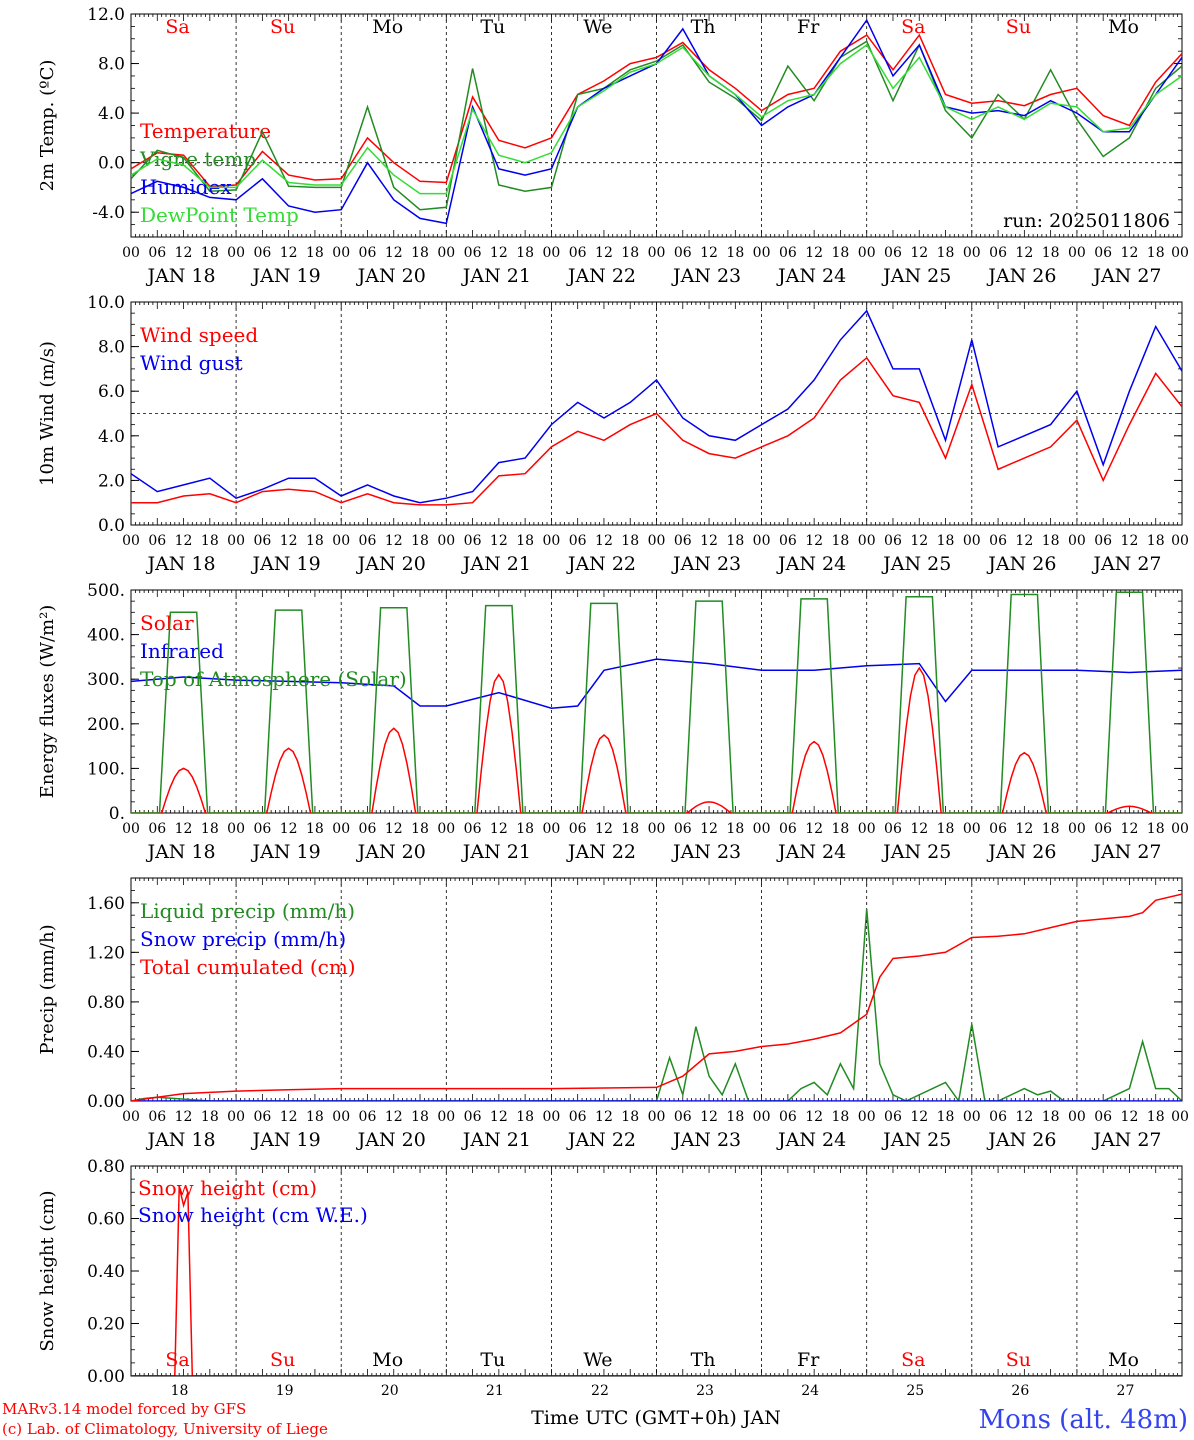 This screenshot has width=1194, height=1440. Describe the element at coordinates (1020, 1391) in the screenshot. I see `day-number-label: 26` at that location.